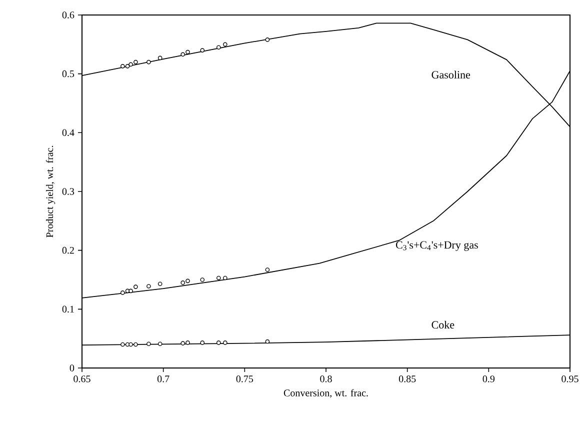  What do you see at coordinates (451, 74) in the screenshot?
I see `text: Gasoline` at bounding box center [451, 74].